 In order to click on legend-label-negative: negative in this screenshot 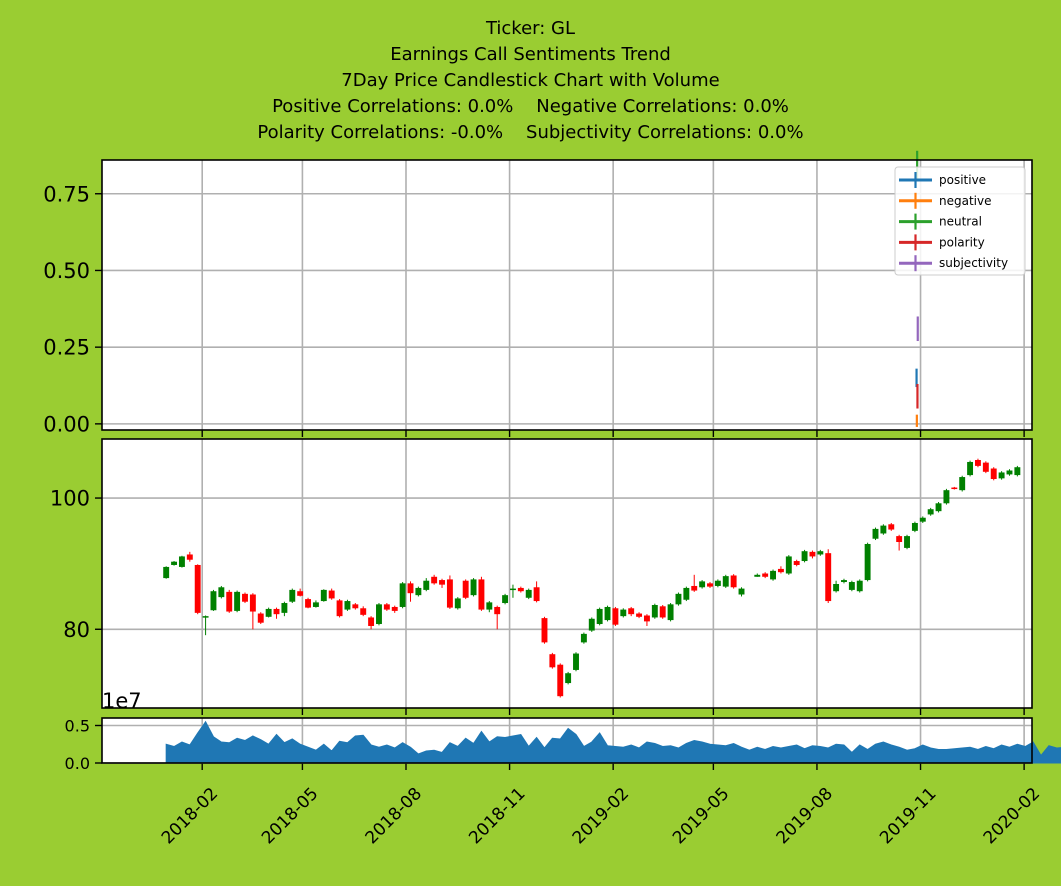, I will do `click(965, 201)`.